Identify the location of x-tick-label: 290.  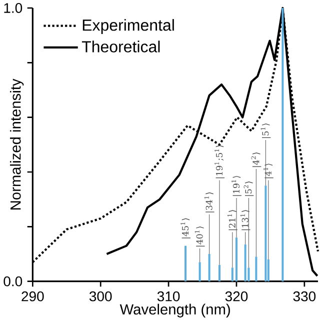
(33, 296).